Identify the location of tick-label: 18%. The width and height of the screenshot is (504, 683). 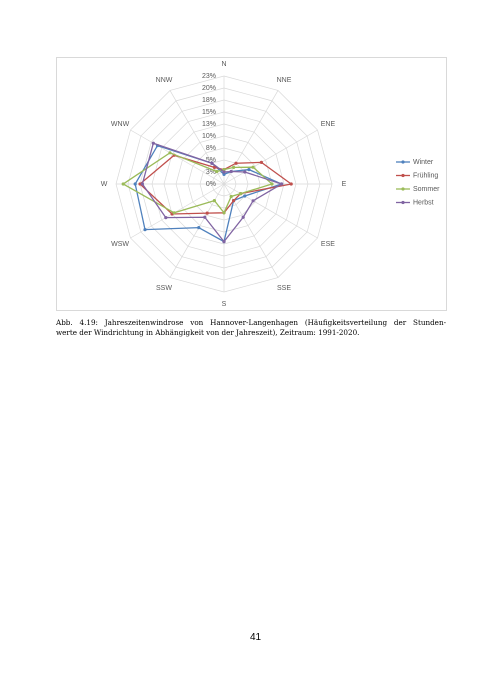
(209, 100).